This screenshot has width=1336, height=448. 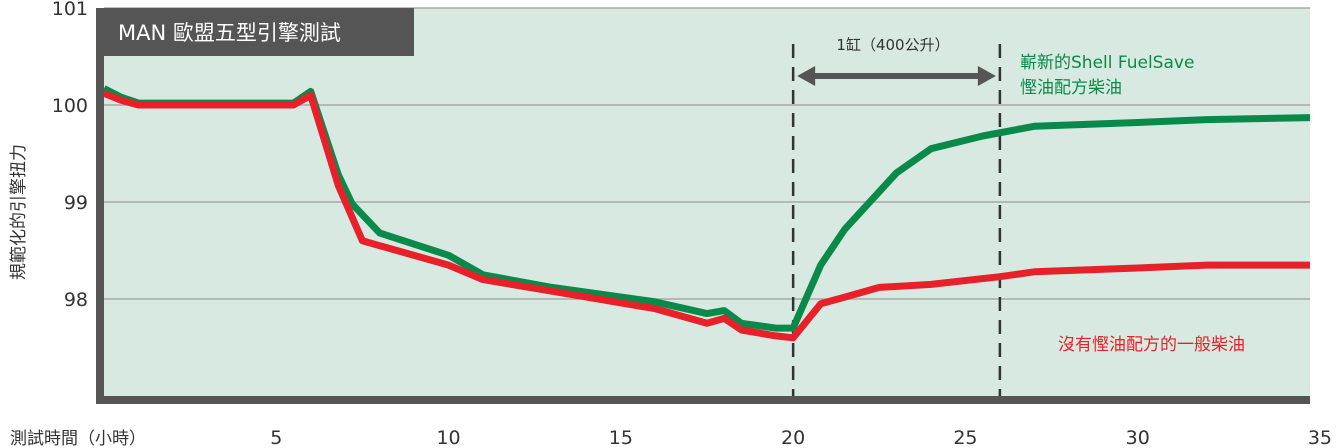 What do you see at coordinates (1138, 437) in the screenshot?
I see `x-tick-label: 30` at bounding box center [1138, 437].